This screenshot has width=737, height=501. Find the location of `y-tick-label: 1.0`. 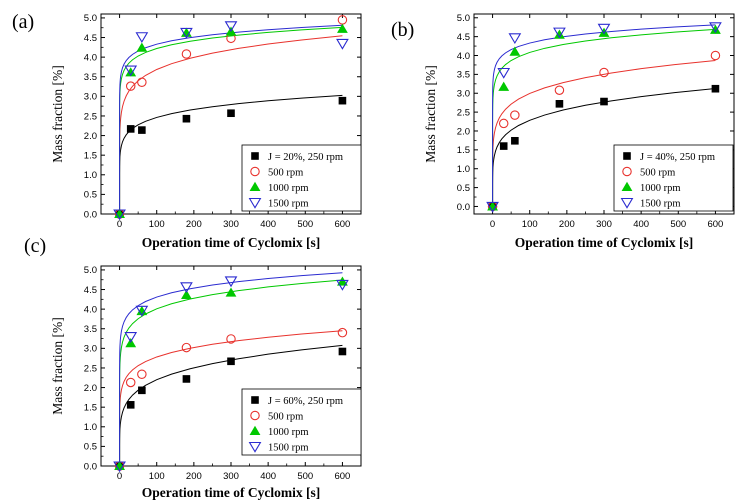

y-tick-label: 1.0 is located at coordinates (90, 175).